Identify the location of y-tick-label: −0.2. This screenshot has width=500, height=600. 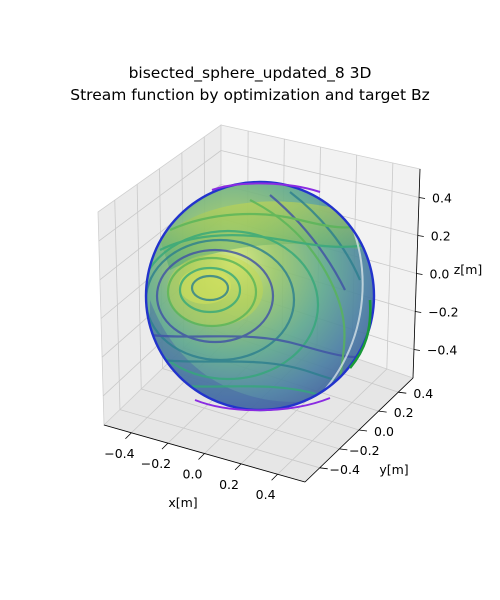
(364, 450).